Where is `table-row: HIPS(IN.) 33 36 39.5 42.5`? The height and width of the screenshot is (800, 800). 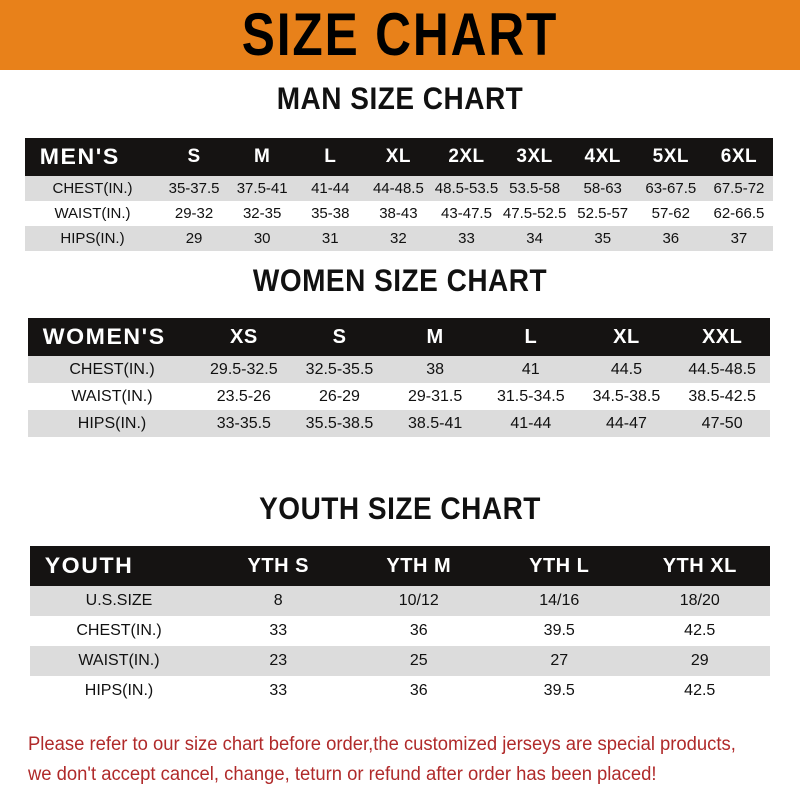 table-row: HIPS(IN.) 33 36 39.5 42.5 is located at coordinates (400, 691).